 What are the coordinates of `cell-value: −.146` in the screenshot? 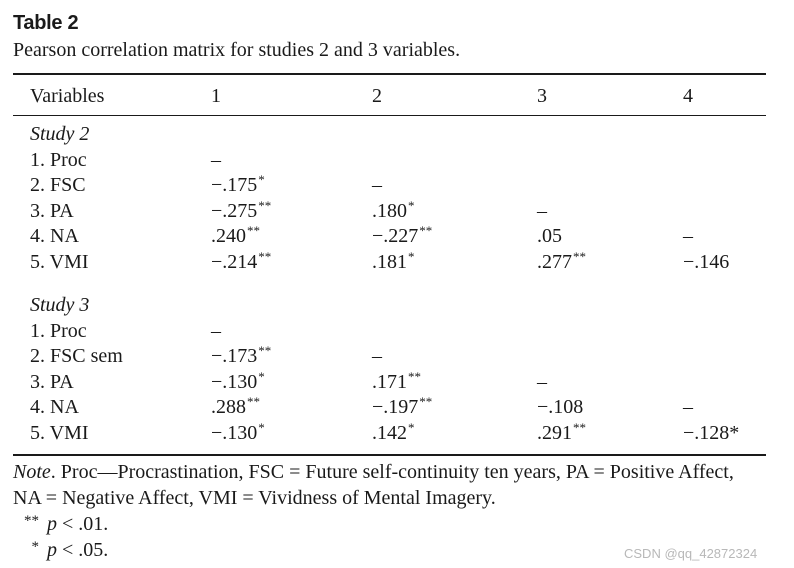 It's located at (706, 261).